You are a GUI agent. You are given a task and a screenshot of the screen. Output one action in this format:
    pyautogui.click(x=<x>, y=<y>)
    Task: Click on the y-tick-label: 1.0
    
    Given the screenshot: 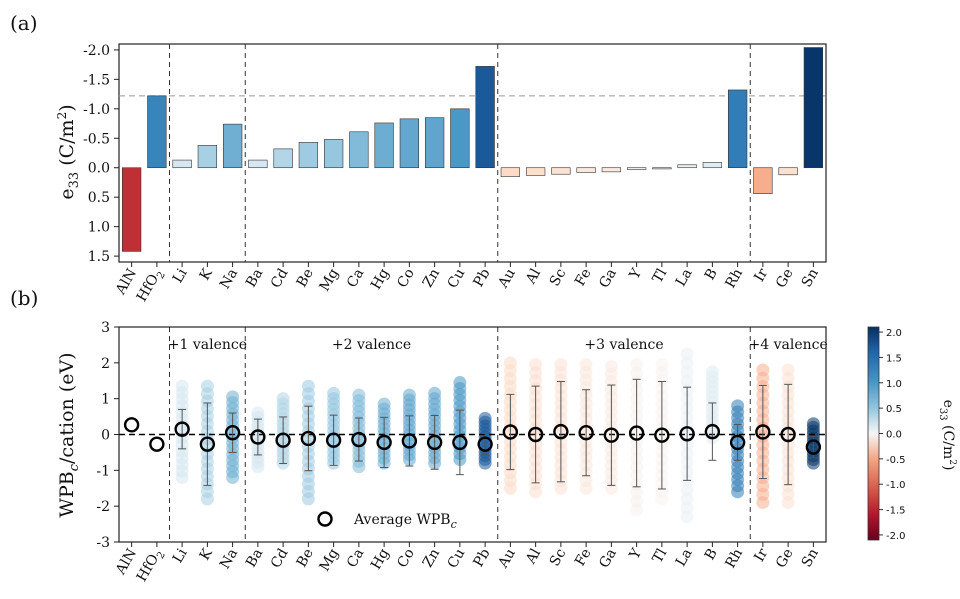 What is the action you would take?
    pyautogui.click(x=99, y=228)
    